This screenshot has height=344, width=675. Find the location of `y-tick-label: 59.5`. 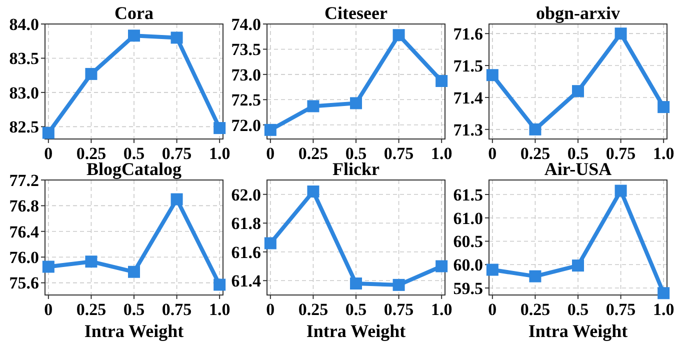

y-tick-label: 59.5 is located at coordinates (468, 288).